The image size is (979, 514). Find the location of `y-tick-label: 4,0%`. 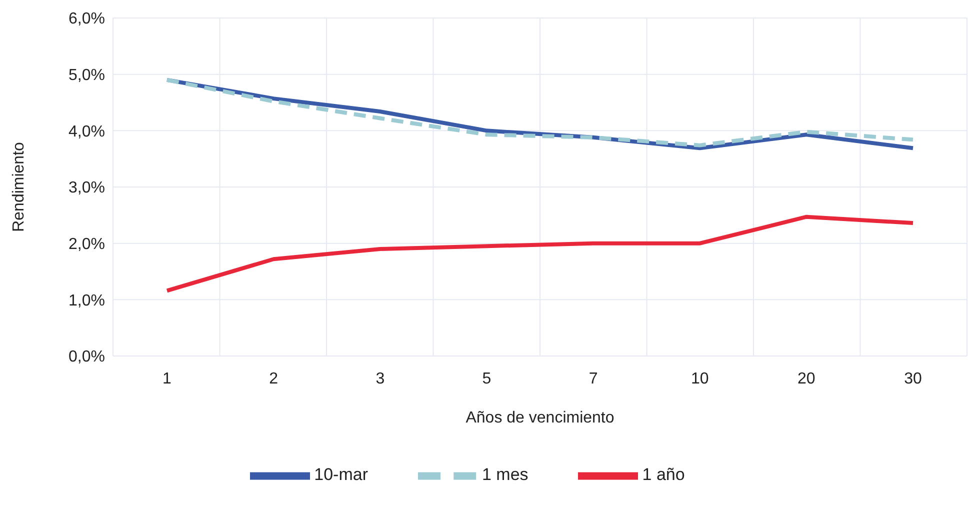

y-tick-label: 4,0% is located at coordinates (86, 131).